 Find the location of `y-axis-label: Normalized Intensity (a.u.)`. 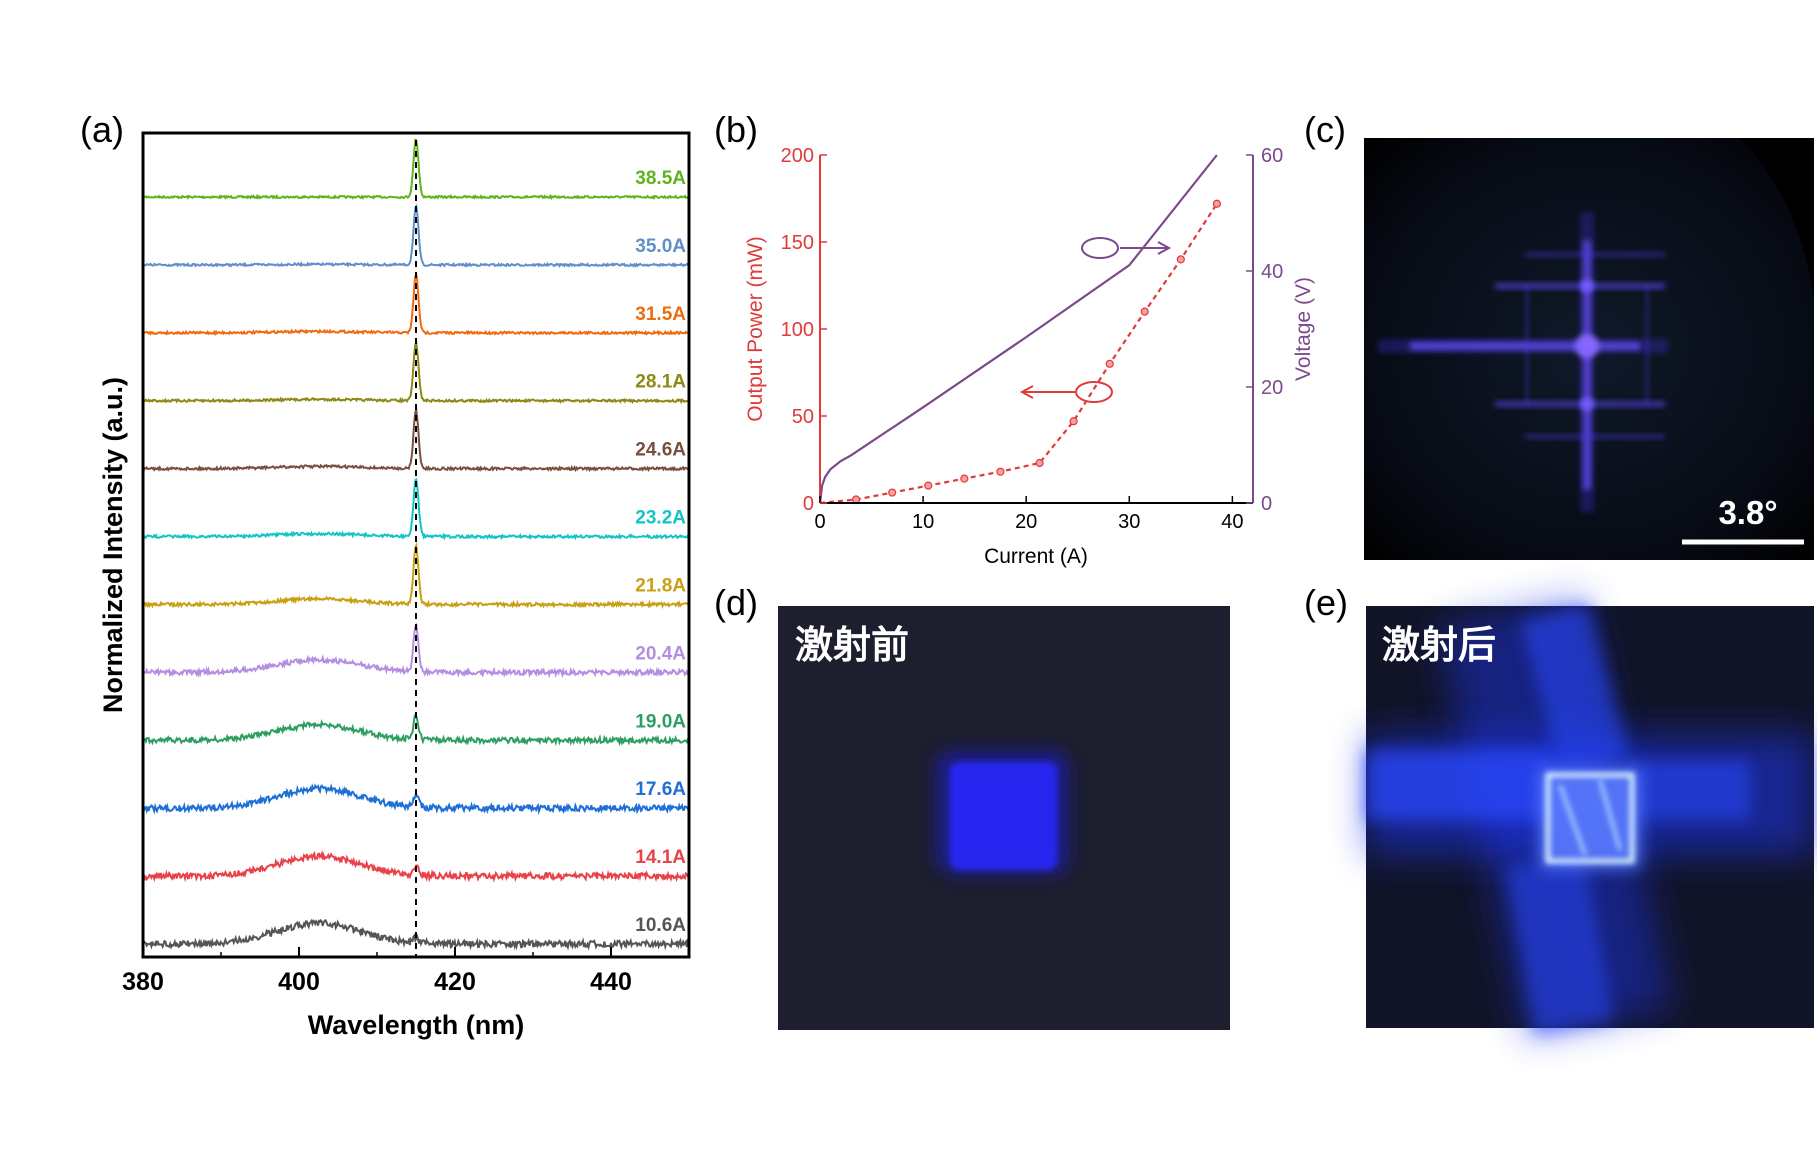

y-axis-label: Normalized Intensity (a.u.) is located at coordinates (113, 545).